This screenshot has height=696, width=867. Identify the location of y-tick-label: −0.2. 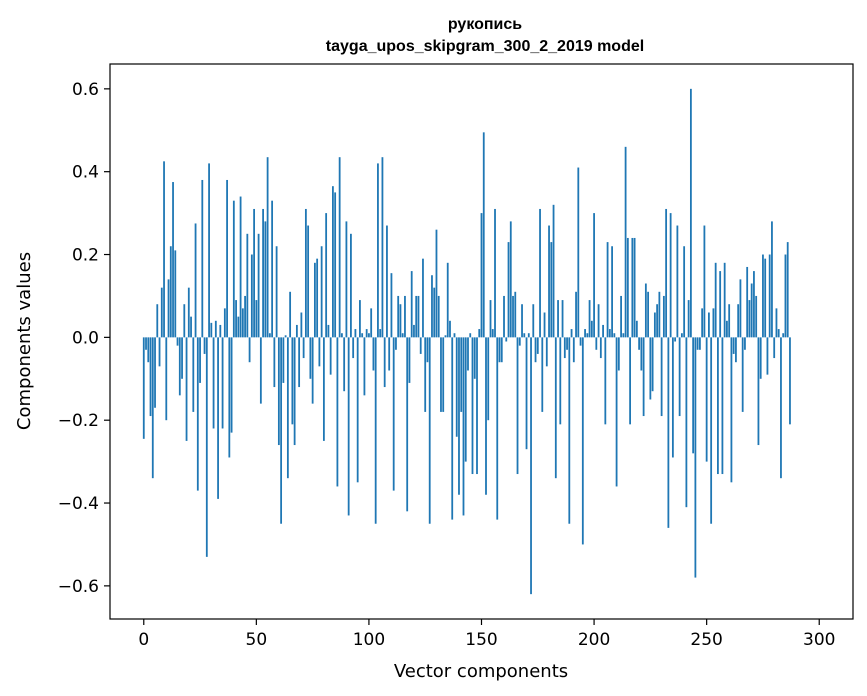
(78, 421).